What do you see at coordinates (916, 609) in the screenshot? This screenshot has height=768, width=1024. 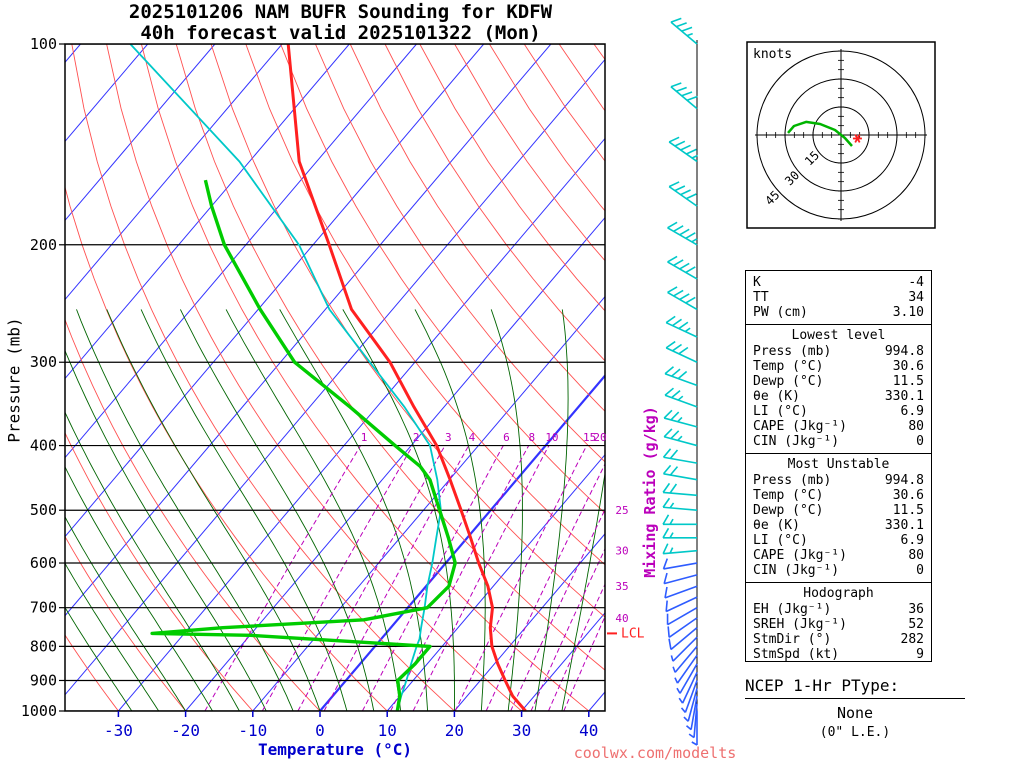 I see `stat-value: 36` at bounding box center [916, 609].